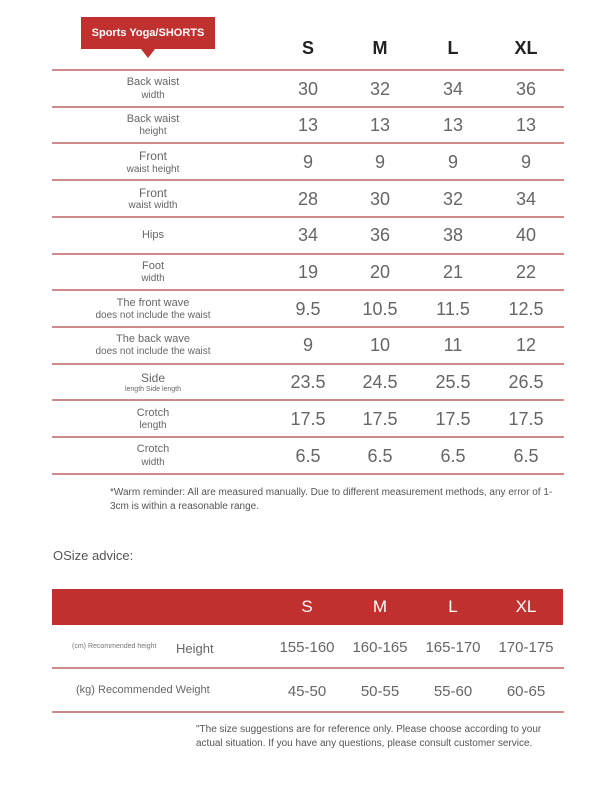 The height and width of the screenshot is (800, 616). I want to click on label-main: Hips, so click(152, 235).